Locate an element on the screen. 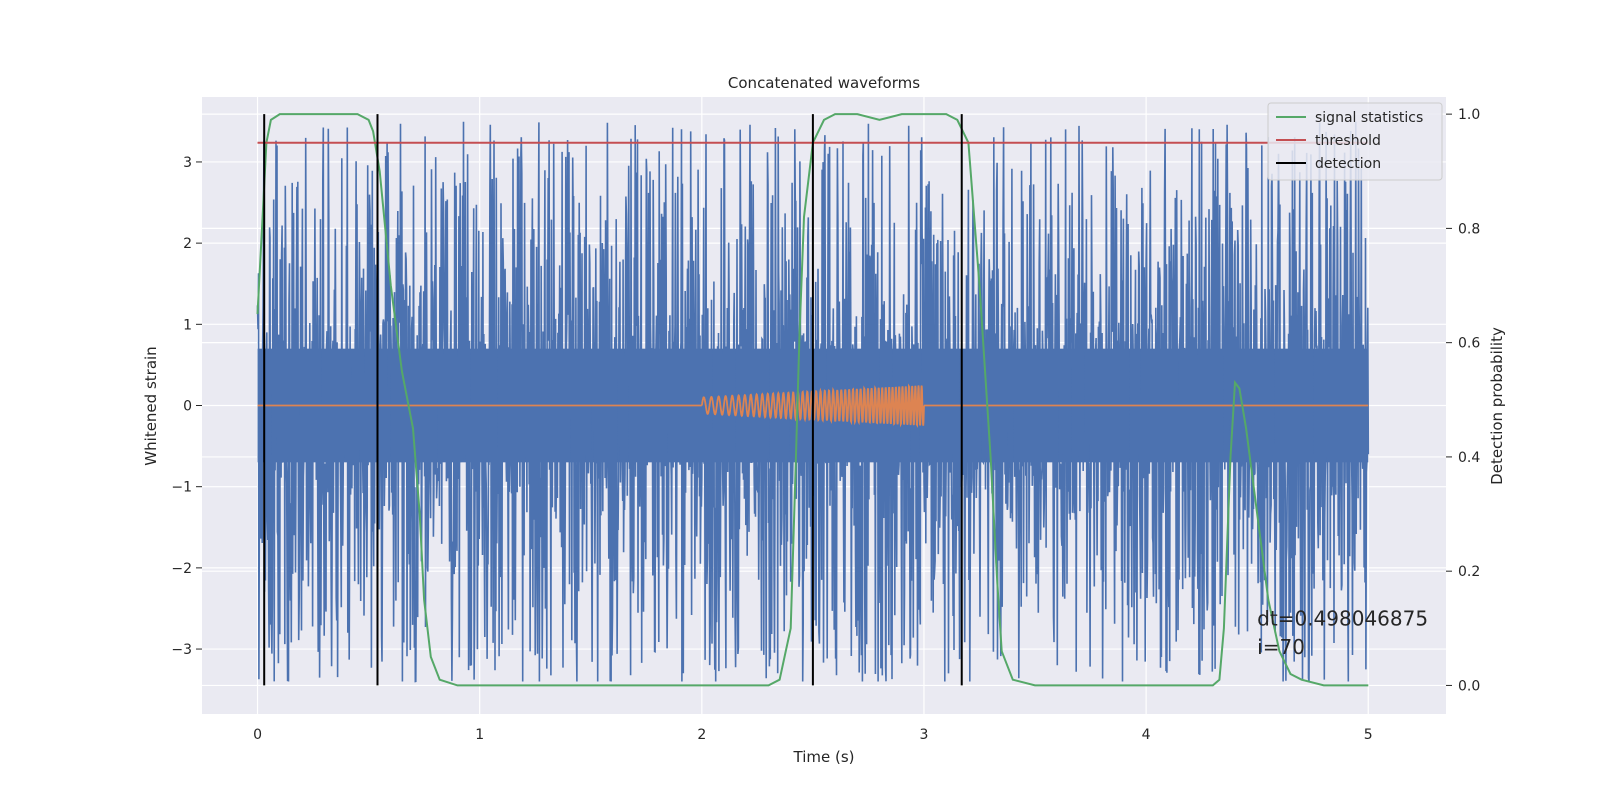 This screenshot has width=1600, height=805. y-tick-label-left: −3 is located at coordinates (181, 650).